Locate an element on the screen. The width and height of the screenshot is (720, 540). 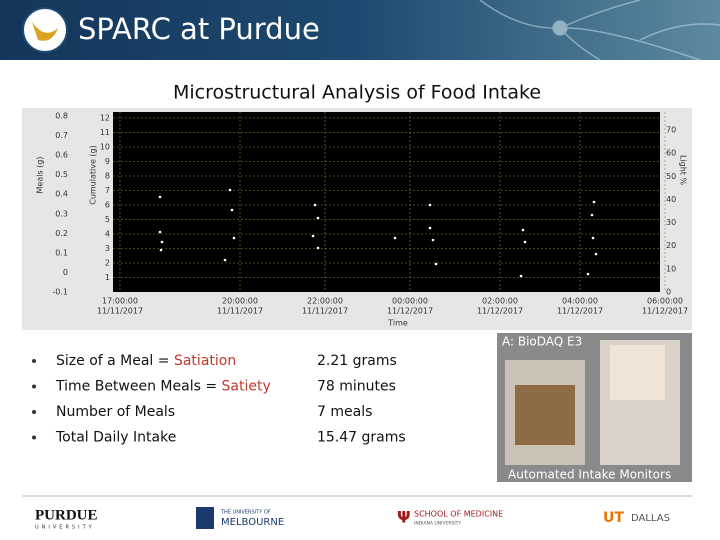
axis-label: Meals (g) is located at coordinates (40, 175).